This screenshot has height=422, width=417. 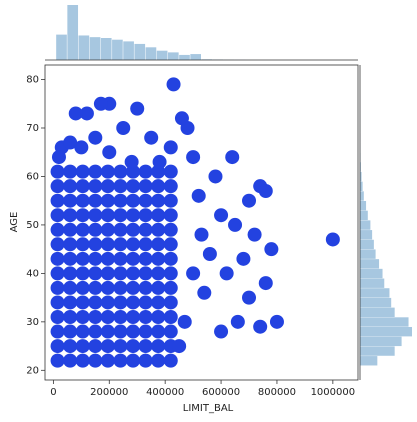 What do you see at coordinates (32, 322) in the screenshot?
I see `y-tick-label: 30` at bounding box center [32, 322].